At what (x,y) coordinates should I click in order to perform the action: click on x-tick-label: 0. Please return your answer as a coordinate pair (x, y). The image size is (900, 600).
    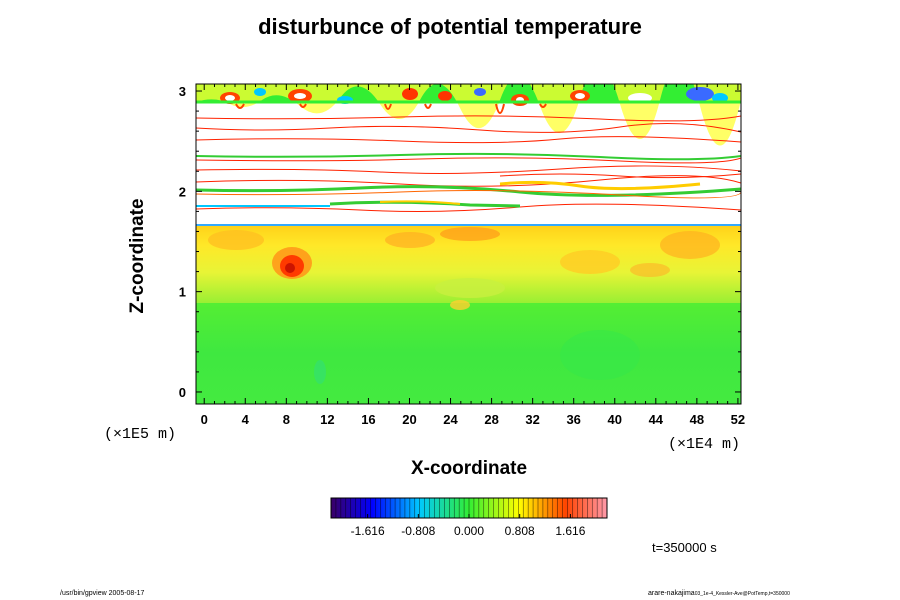
    Looking at the image, I should click on (204, 419).